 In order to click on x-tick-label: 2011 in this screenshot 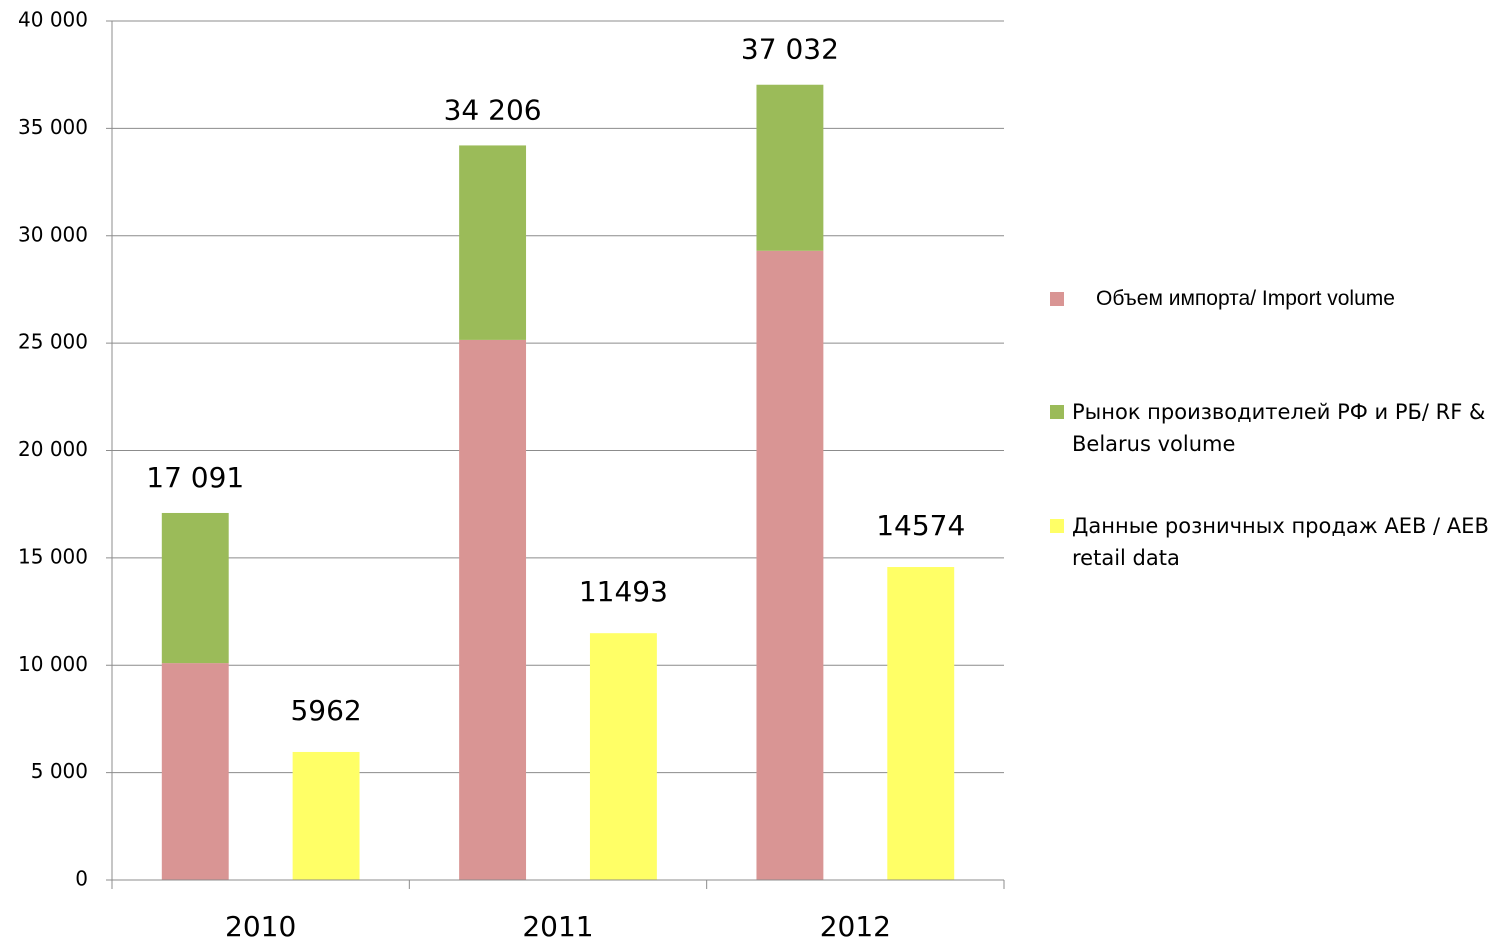, I will do `click(557, 926)`.